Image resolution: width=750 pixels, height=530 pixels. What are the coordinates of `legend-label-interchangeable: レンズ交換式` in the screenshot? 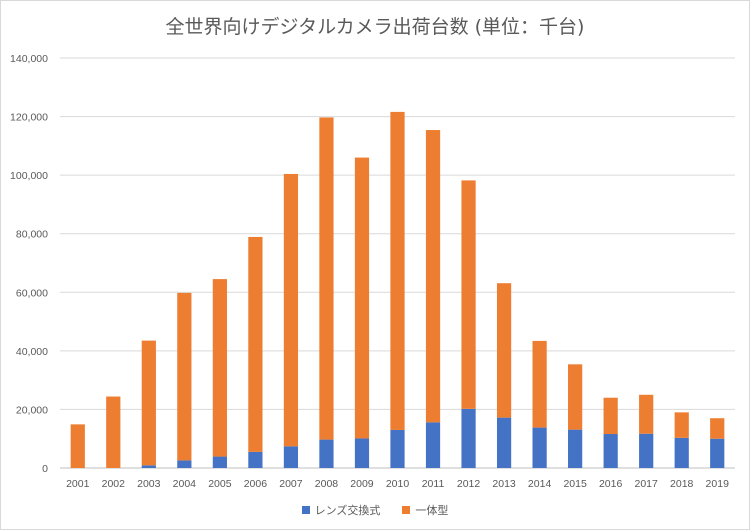 It's located at (347, 510).